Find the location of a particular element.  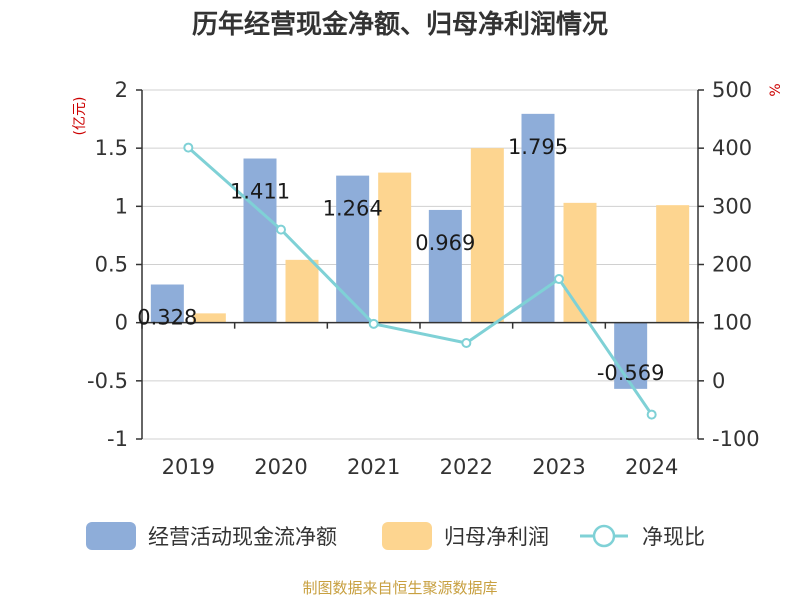

legend-label-ratio: 净现比 is located at coordinates (673, 537).